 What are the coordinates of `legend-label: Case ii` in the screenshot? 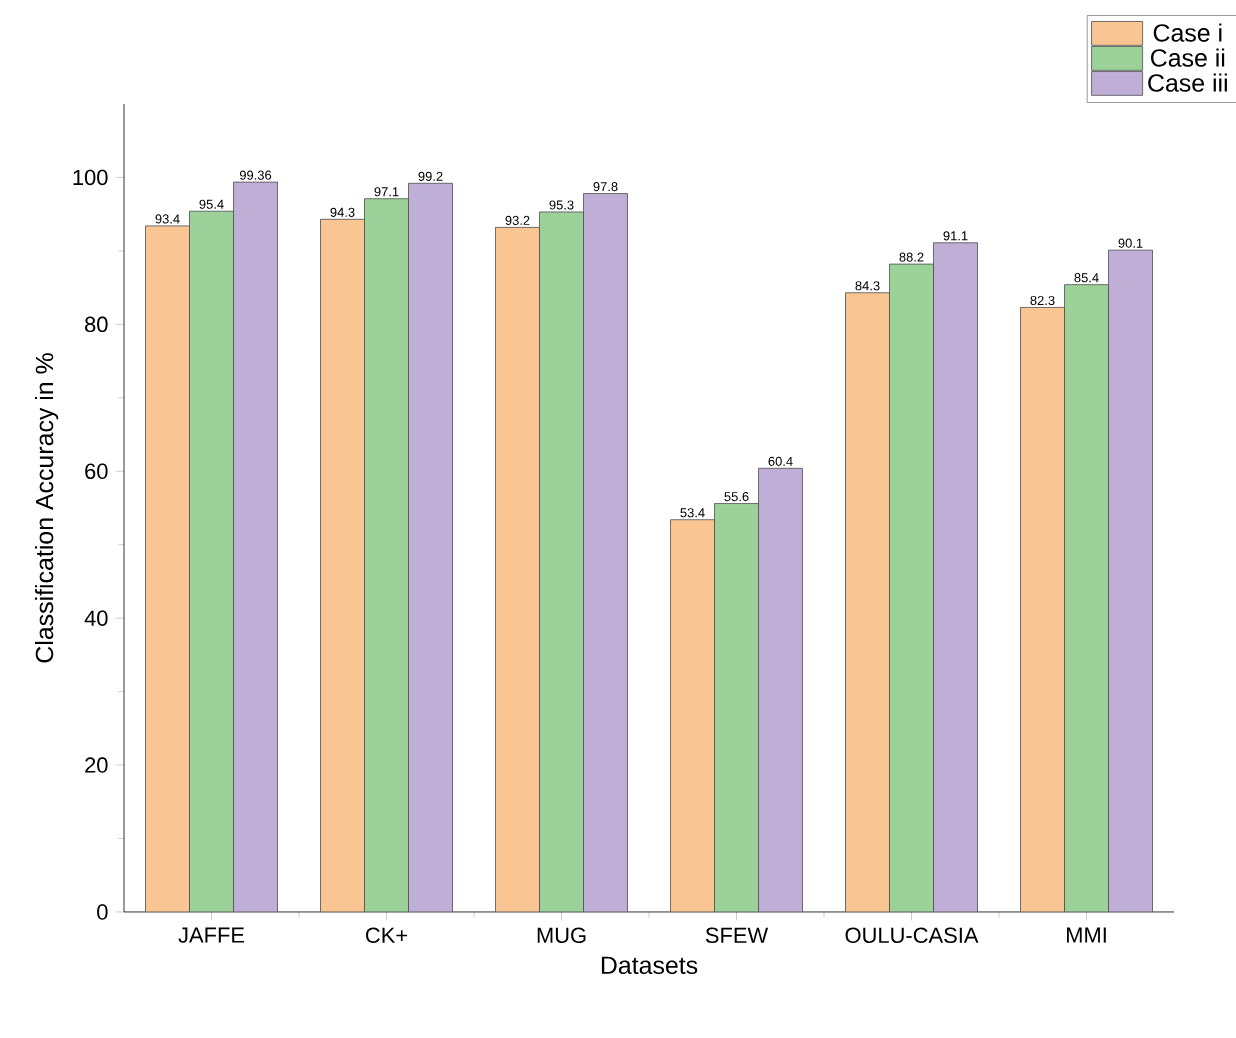 It's located at (1188, 57).